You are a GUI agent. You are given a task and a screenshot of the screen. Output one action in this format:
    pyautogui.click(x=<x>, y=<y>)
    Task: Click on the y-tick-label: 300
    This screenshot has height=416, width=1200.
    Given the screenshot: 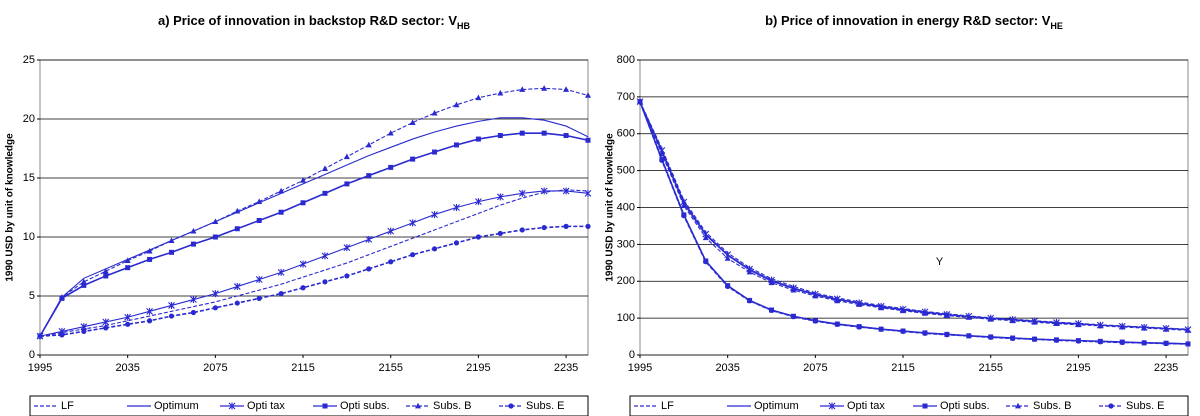 What is the action you would take?
    pyautogui.click(x=626, y=244)
    